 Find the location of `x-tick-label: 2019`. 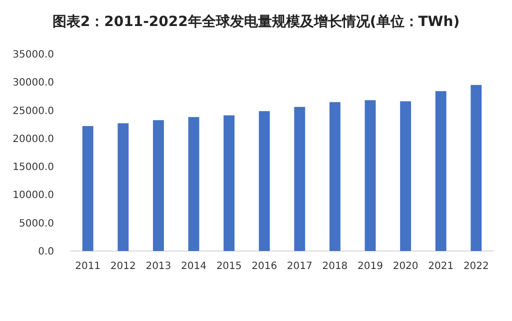

x-tick-label: 2019 is located at coordinates (370, 266).